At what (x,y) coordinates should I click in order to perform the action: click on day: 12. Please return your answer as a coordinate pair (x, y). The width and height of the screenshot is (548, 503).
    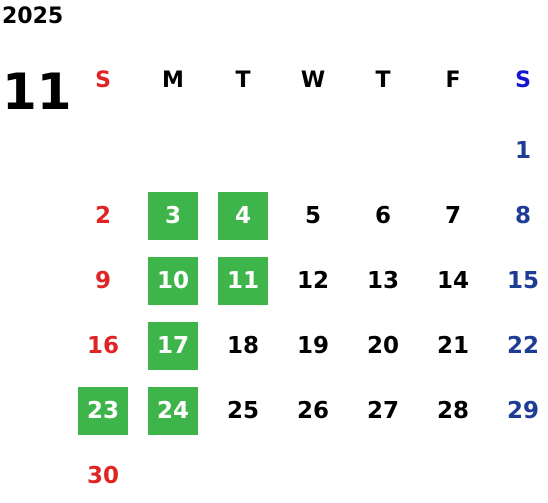
    Looking at the image, I should click on (312, 281).